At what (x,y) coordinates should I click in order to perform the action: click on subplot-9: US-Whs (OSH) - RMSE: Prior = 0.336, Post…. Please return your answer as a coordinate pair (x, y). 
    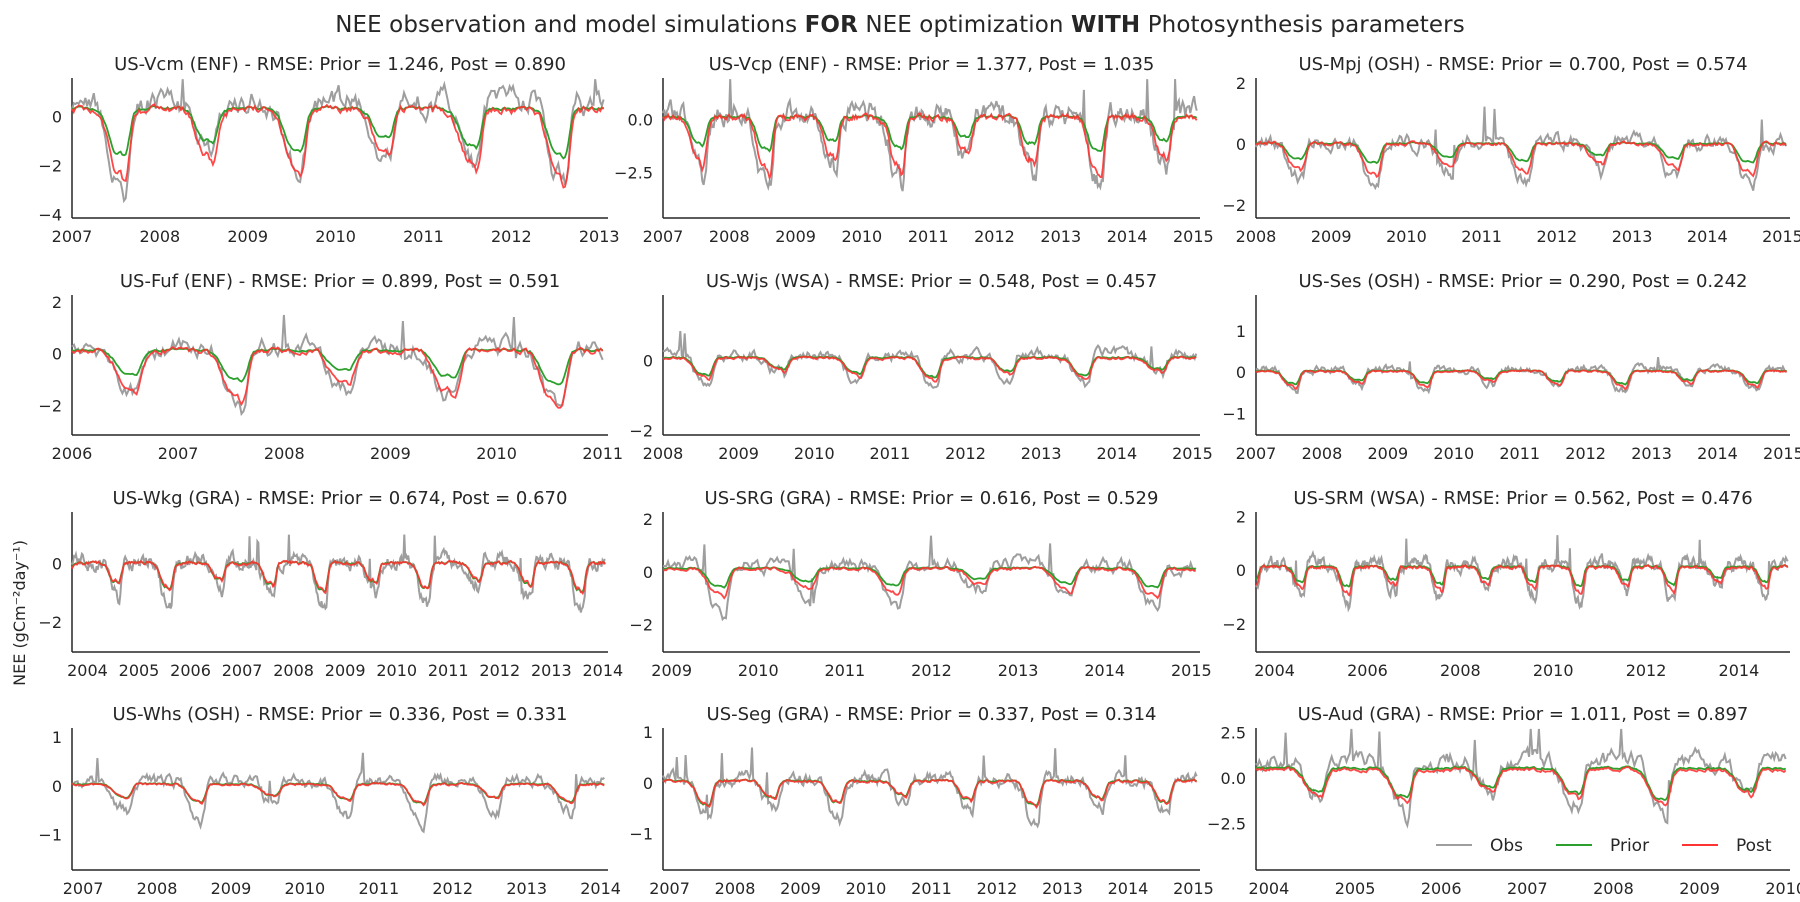
    Looking at the image, I should click on (329, 801).